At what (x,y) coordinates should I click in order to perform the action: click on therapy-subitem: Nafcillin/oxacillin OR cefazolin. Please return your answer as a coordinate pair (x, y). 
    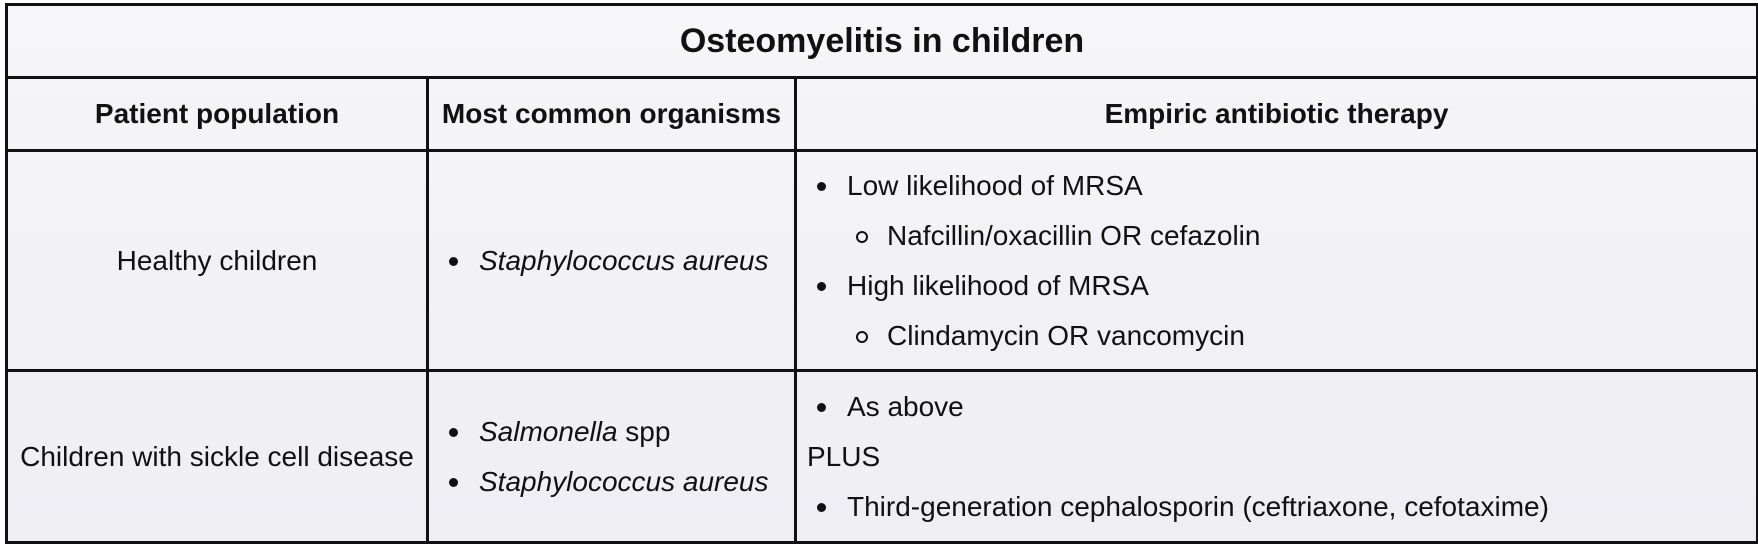
    Looking at the image, I should click on (1281, 236).